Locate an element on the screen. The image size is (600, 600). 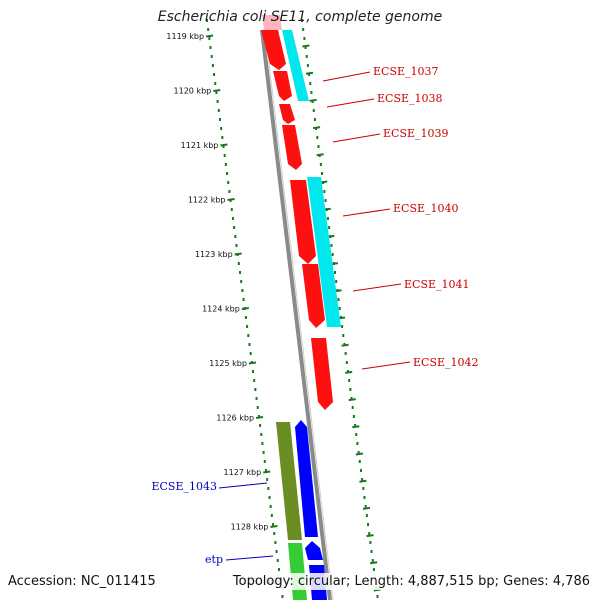
gene-label-ecse-1039: ECSE_1039 is located at coordinates (416, 133).